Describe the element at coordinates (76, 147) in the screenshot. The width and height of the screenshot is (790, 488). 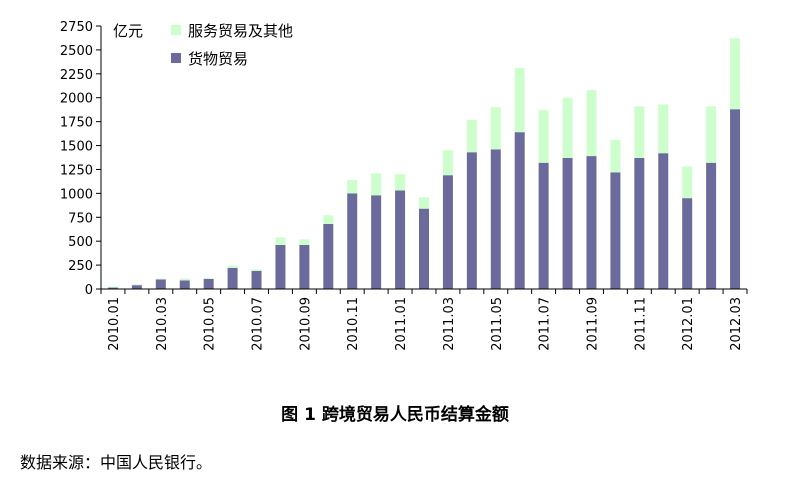
I see `y-tick-label: 1500` at that location.